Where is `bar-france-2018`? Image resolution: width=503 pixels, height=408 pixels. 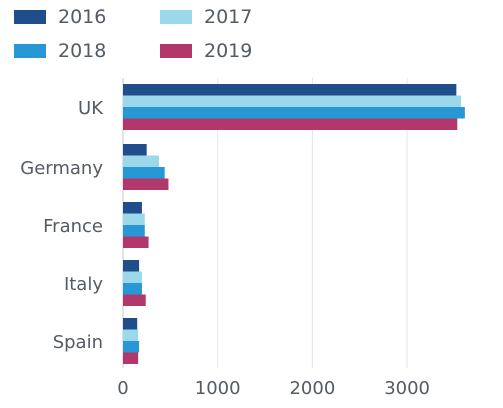 bar-france-2018 is located at coordinates (134, 231).